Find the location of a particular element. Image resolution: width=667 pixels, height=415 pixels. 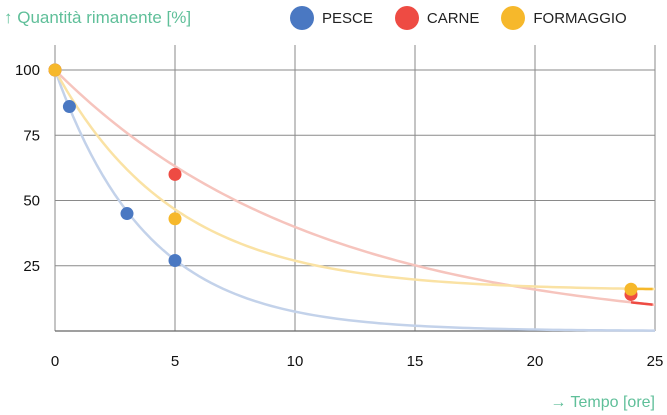

data-point-carne is located at coordinates (175, 174).